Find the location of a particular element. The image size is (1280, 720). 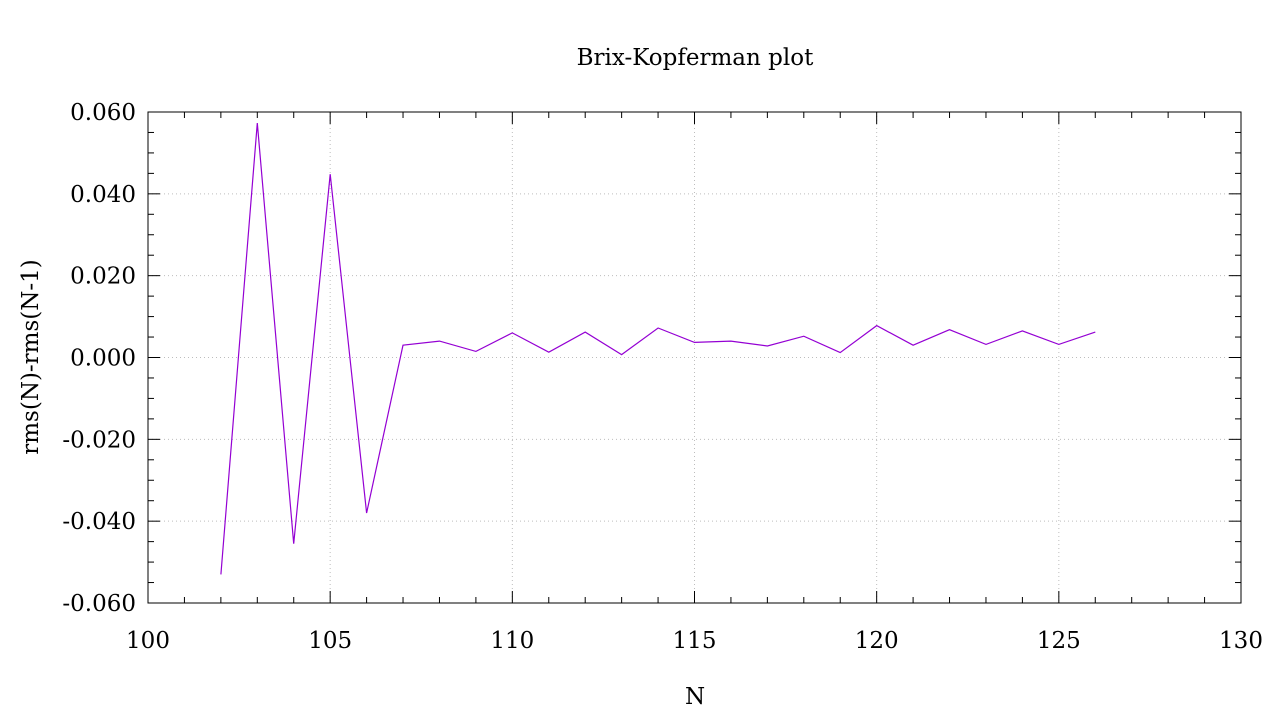

x-tick-label: 120 is located at coordinates (877, 641).